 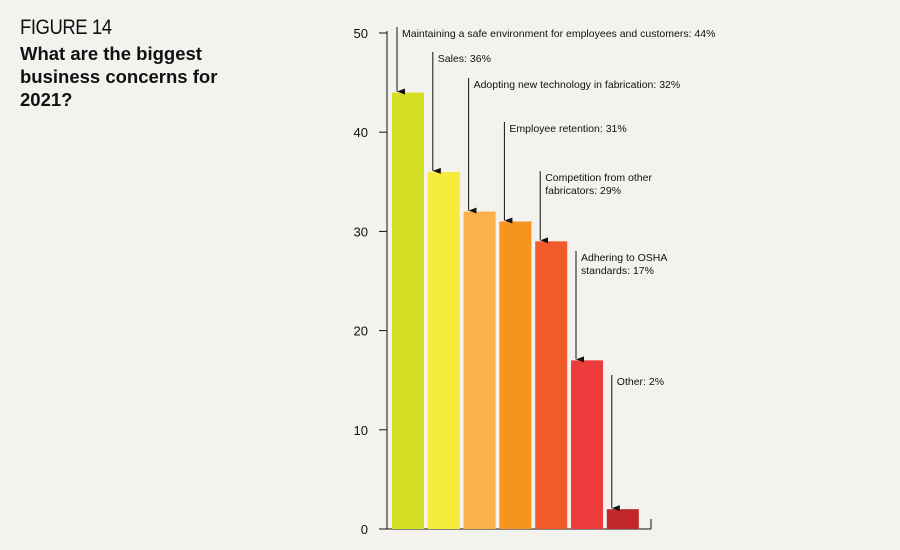 What do you see at coordinates (567, 129) in the screenshot?
I see `annotation-label: Employee retention: 31%` at bounding box center [567, 129].